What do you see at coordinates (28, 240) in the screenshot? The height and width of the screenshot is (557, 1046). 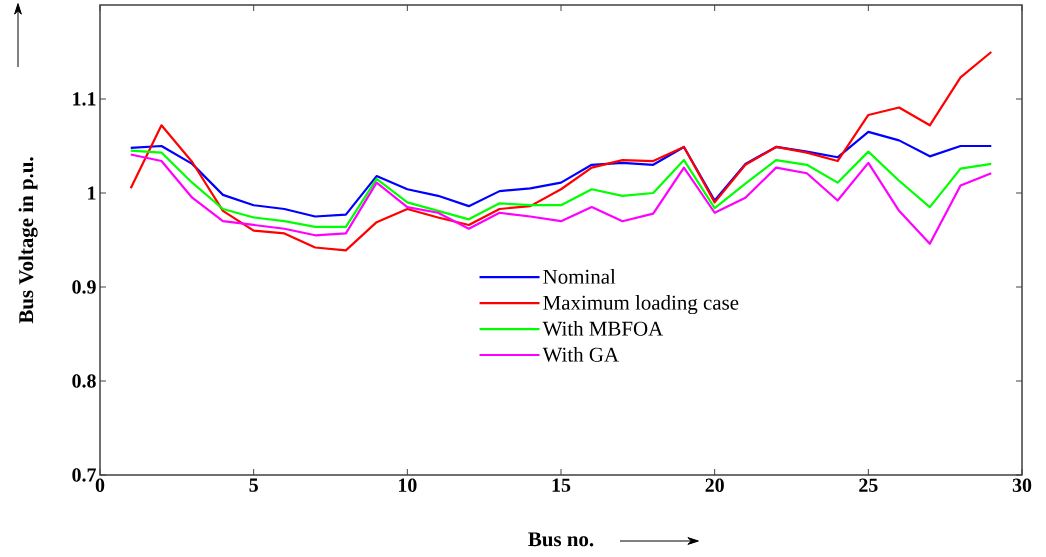 I see `y-axis-title: Bus Voltage in p.u.` at bounding box center [28, 240].